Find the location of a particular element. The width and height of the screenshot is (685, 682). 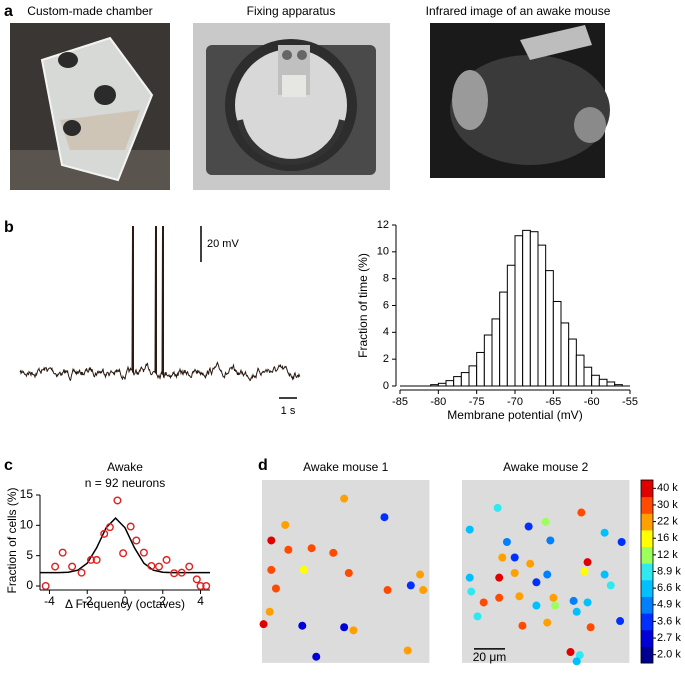

x-tick-label: -2 is located at coordinates (87, 601).